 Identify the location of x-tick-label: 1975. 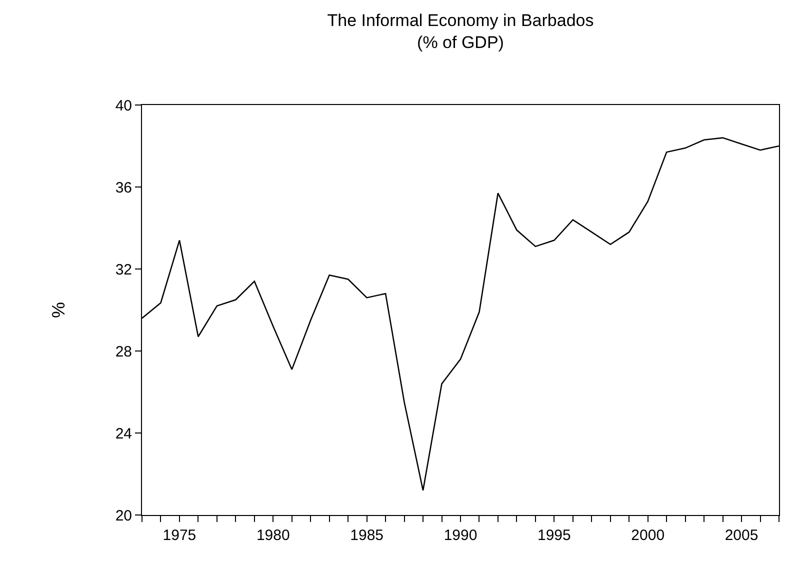
(179, 535).